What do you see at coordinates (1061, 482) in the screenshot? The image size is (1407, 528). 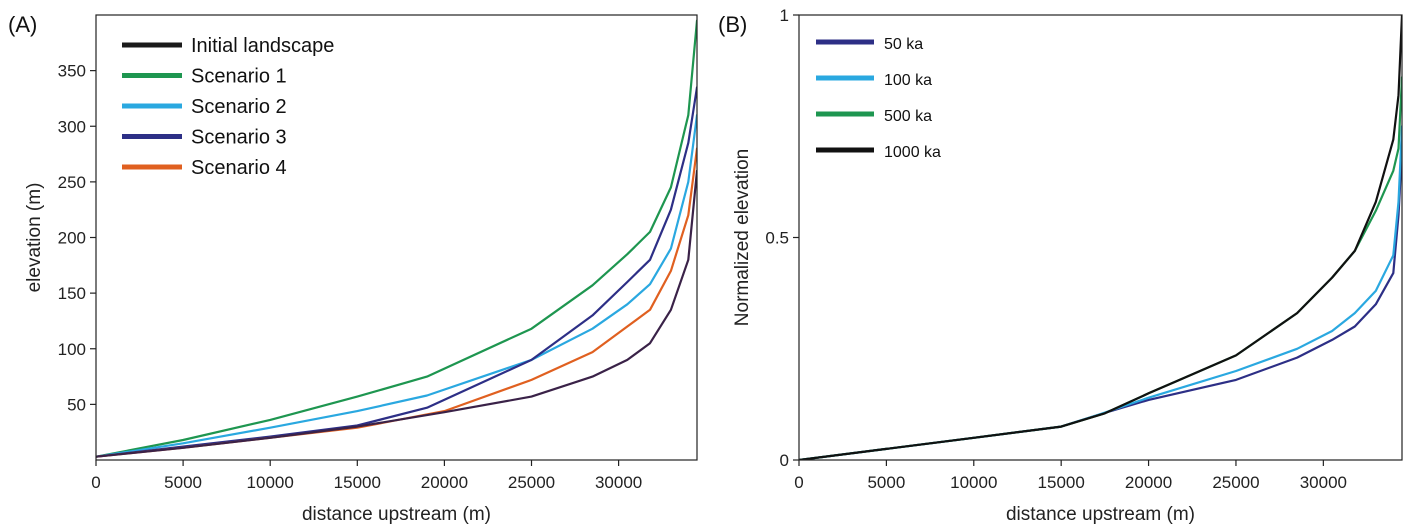 I see `panel-b-x-tick-label-3: 15000` at bounding box center [1061, 482].